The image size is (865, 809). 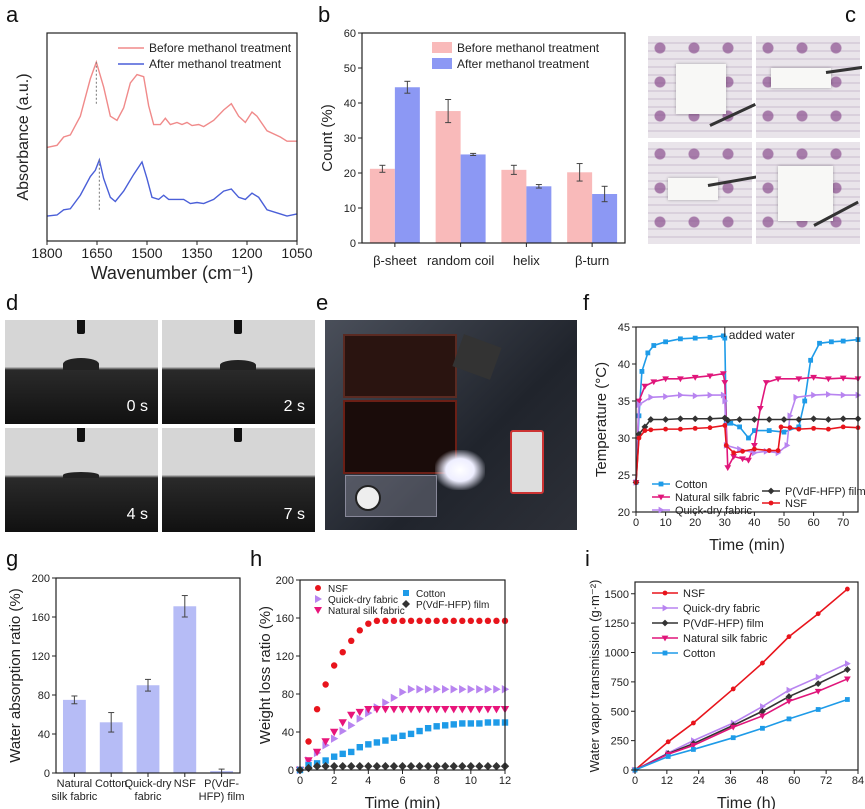 I want to click on time-label: 2 s, so click(x=294, y=406).